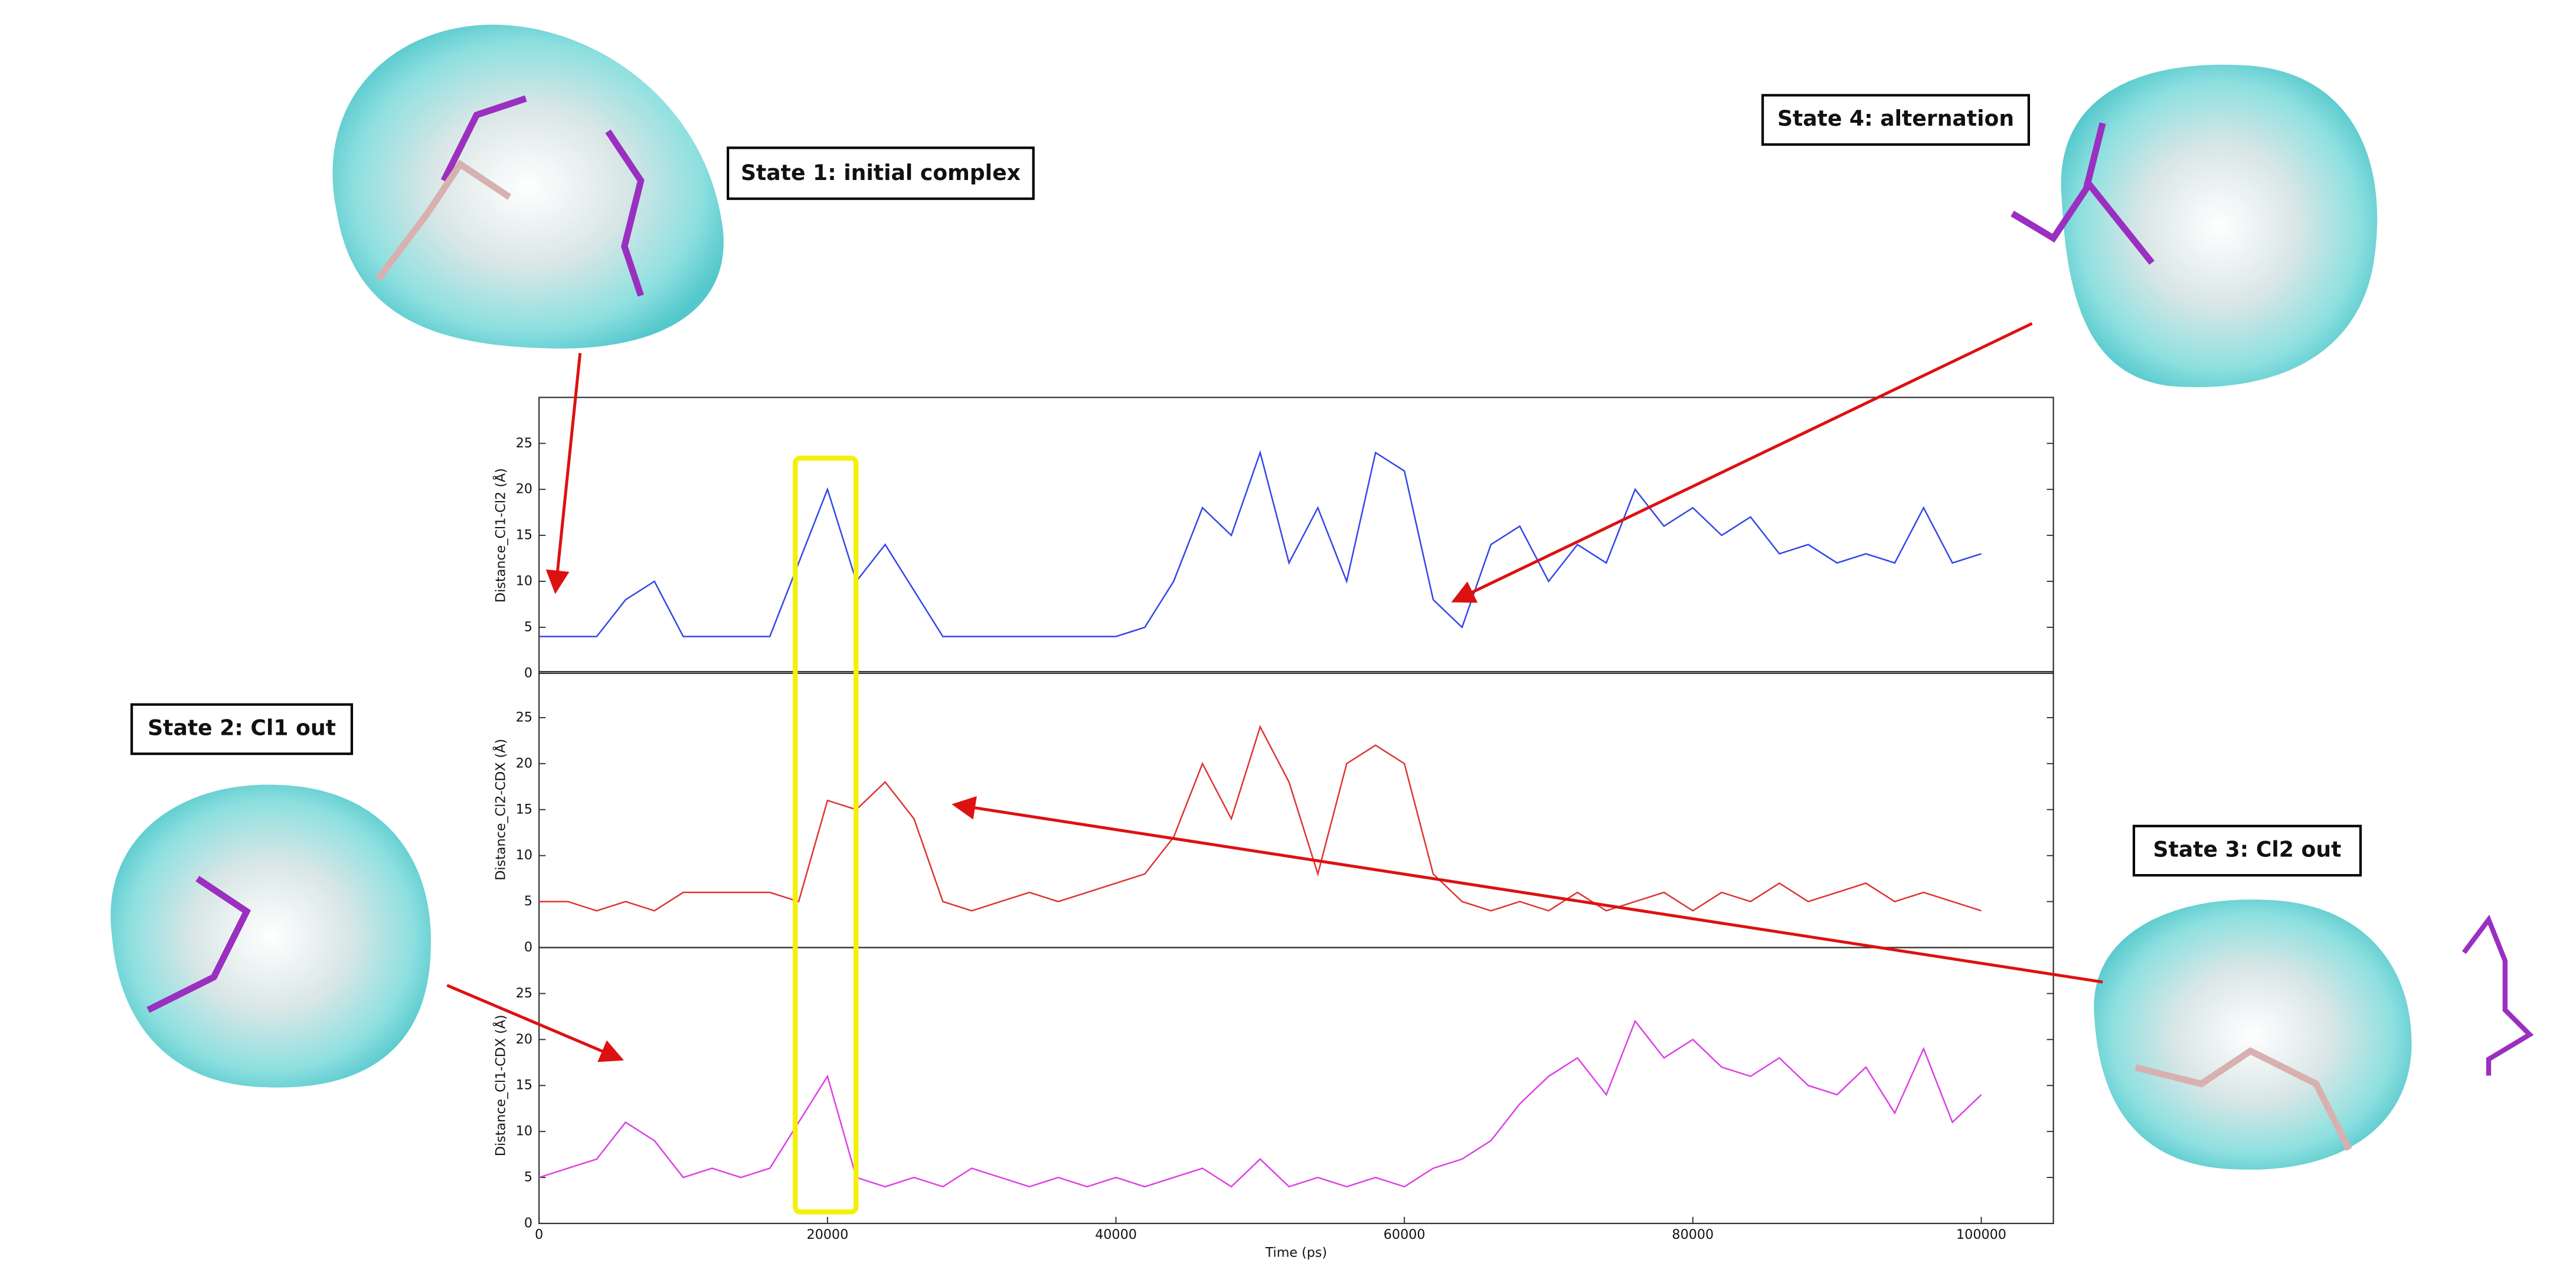 The height and width of the screenshot is (1276, 2576). What do you see at coordinates (539, 1234) in the screenshot?
I see `x-tick-label: 0` at bounding box center [539, 1234].